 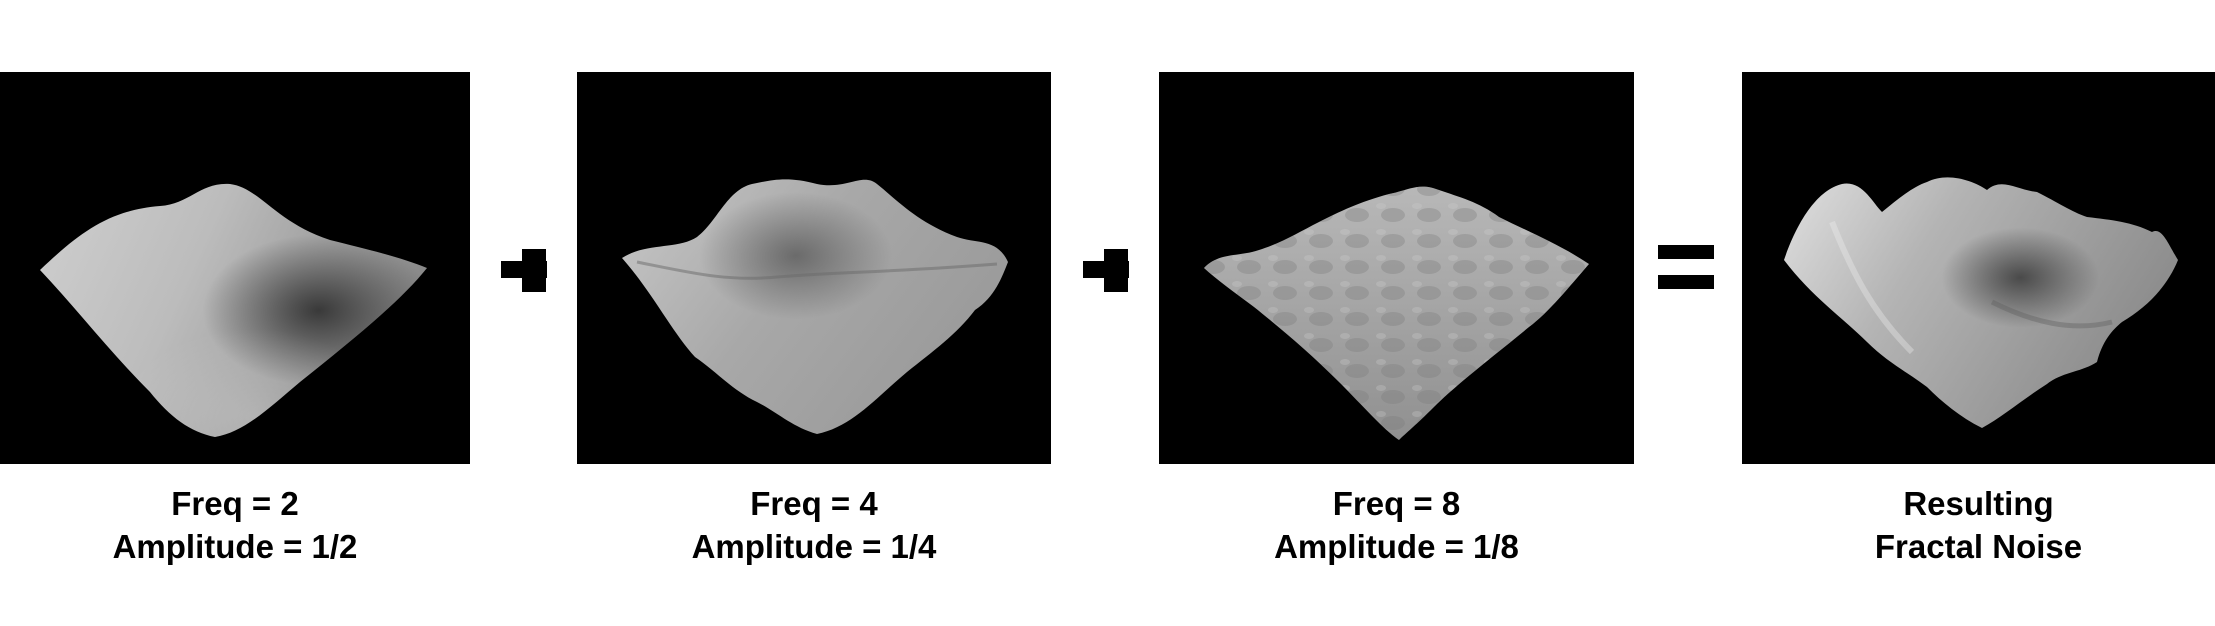 I want to click on equals-icon, so click(x=1686, y=252).